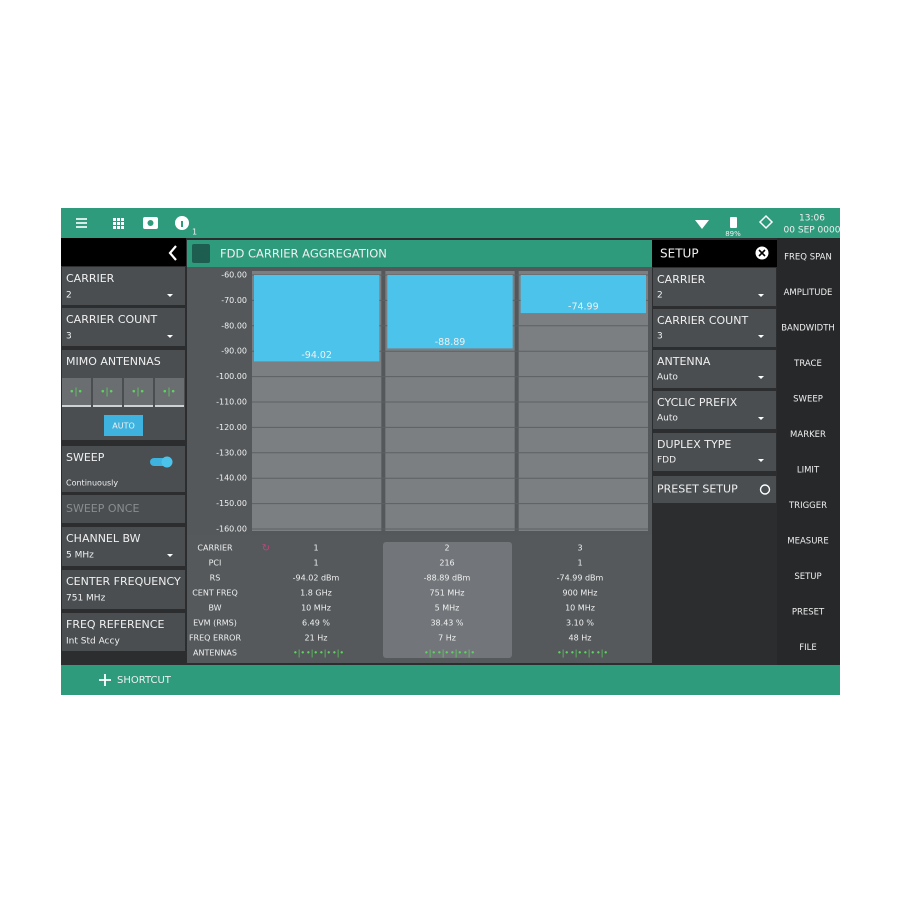  Describe the element at coordinates (86, 599) in the screenshot. I see `setting-value: 751 MHz` at that location.